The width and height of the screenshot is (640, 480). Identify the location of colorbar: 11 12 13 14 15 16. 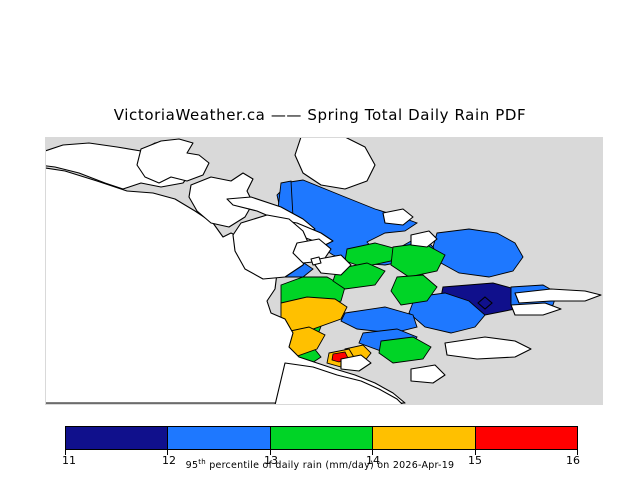
(321, 446).